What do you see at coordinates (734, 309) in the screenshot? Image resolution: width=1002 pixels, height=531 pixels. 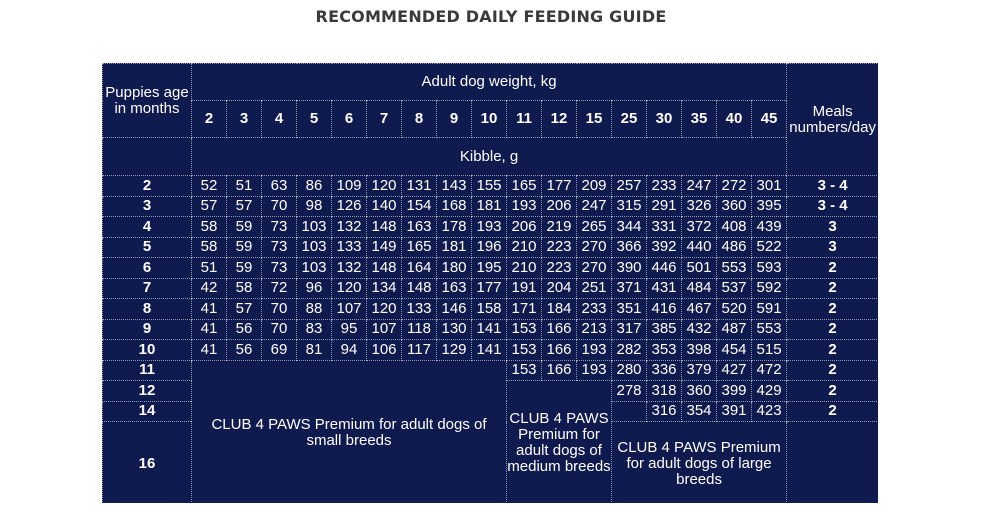 I see `value-cell: 520` at bounding box center [734, 309].